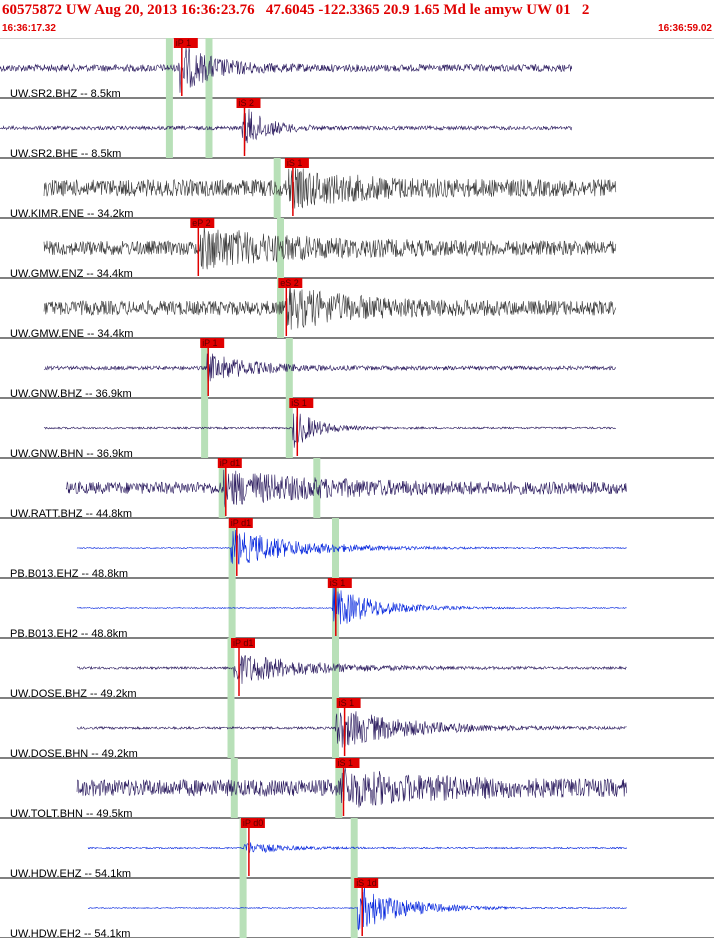 This screenshot has height=938, width=714. Describe the element at coordinates (71, 274) in the screenshot. I see `station-label: UW.GMW.ENZ -- 34.4km` at that location.